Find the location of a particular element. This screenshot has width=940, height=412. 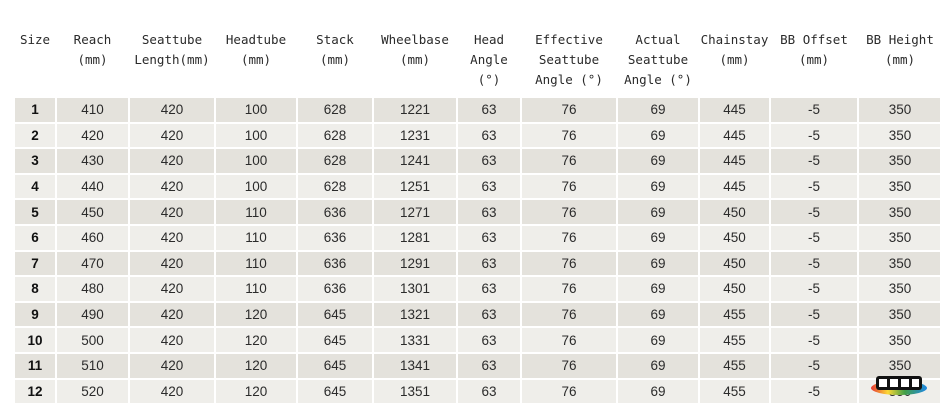

table-cell: 1301 is located at coordinates (415, 289).